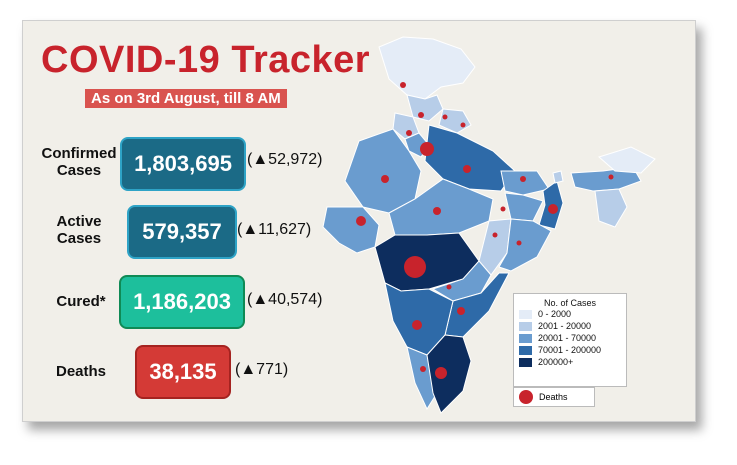 The width and height of the screenshot is (737, 465). What do you see at coordinates (461, 281) in the screenshot?
I see `region-telangana` at bounding box center [461, 281].